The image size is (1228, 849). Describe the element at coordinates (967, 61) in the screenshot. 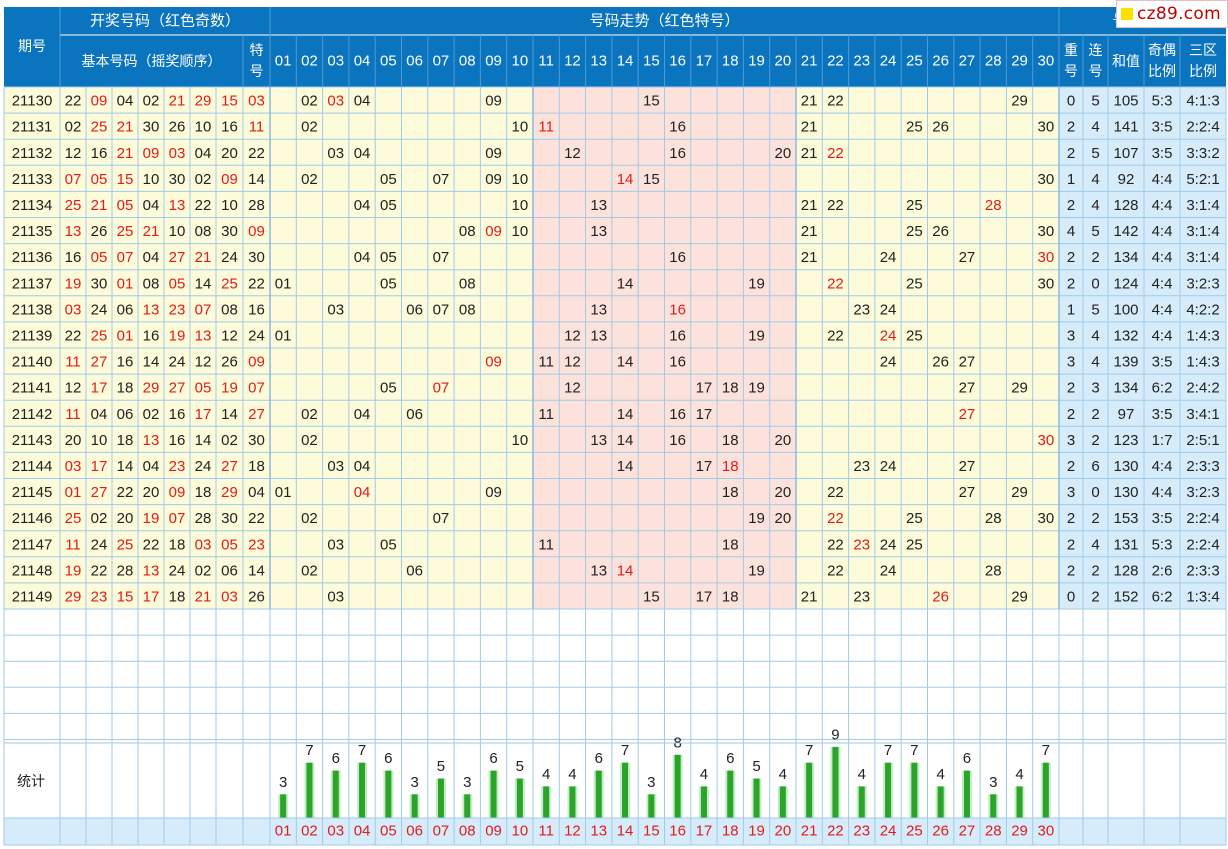

I see `header-trend-number: 27` at that location.